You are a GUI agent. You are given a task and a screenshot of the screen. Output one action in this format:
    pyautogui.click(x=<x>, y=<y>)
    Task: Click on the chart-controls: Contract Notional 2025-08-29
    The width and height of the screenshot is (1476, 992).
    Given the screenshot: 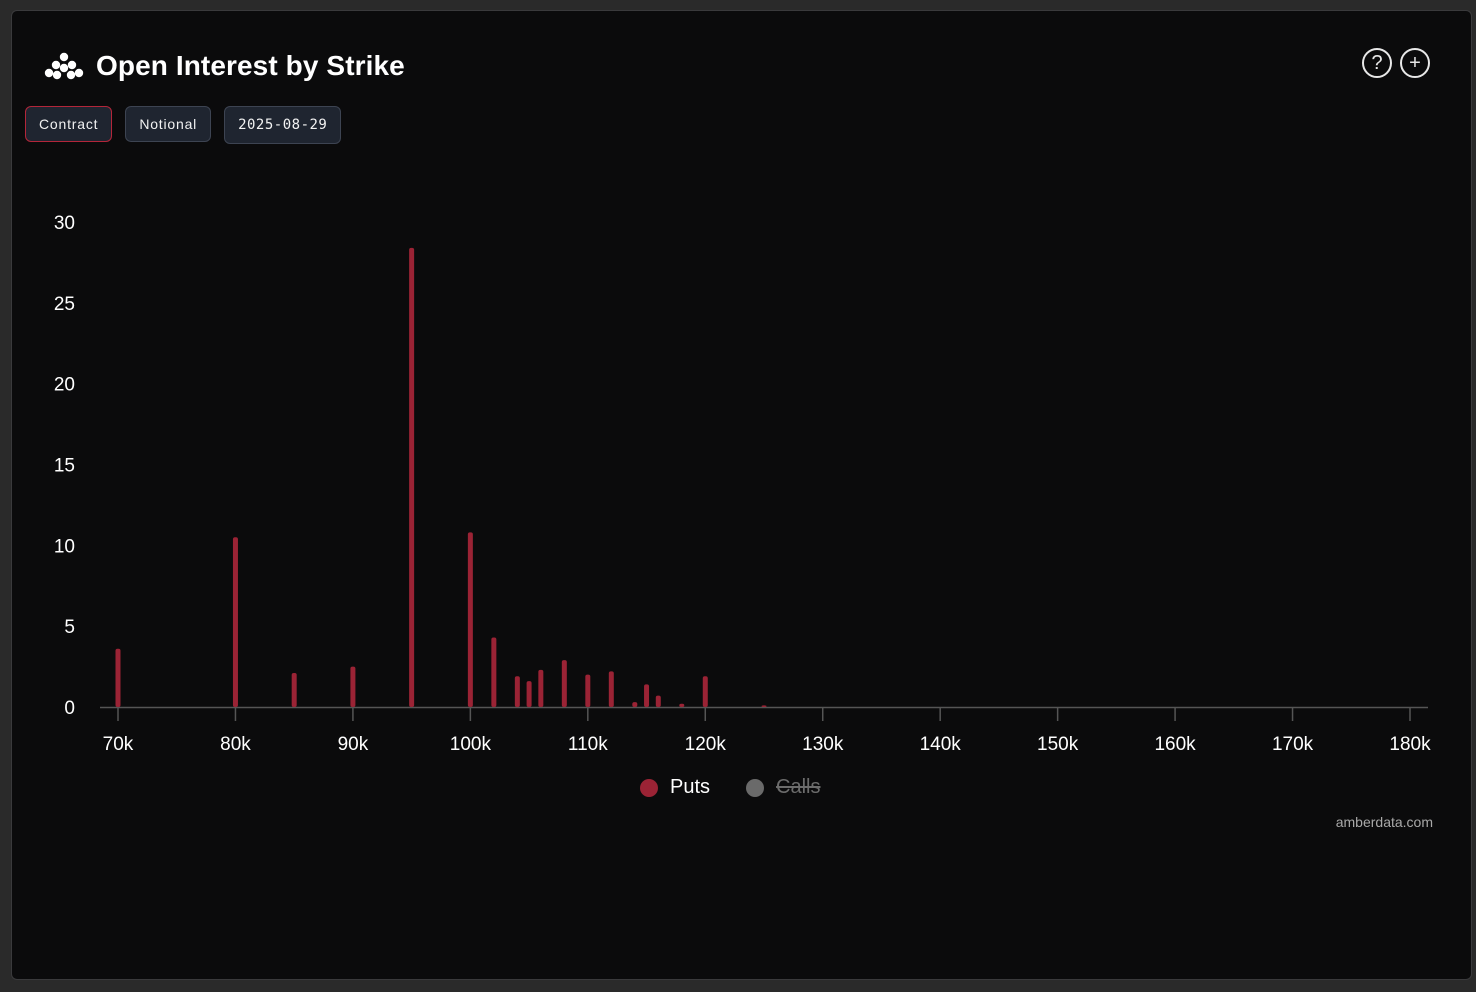 What is the action you would take?
    pyautogui.click(x=183, y=125)
    